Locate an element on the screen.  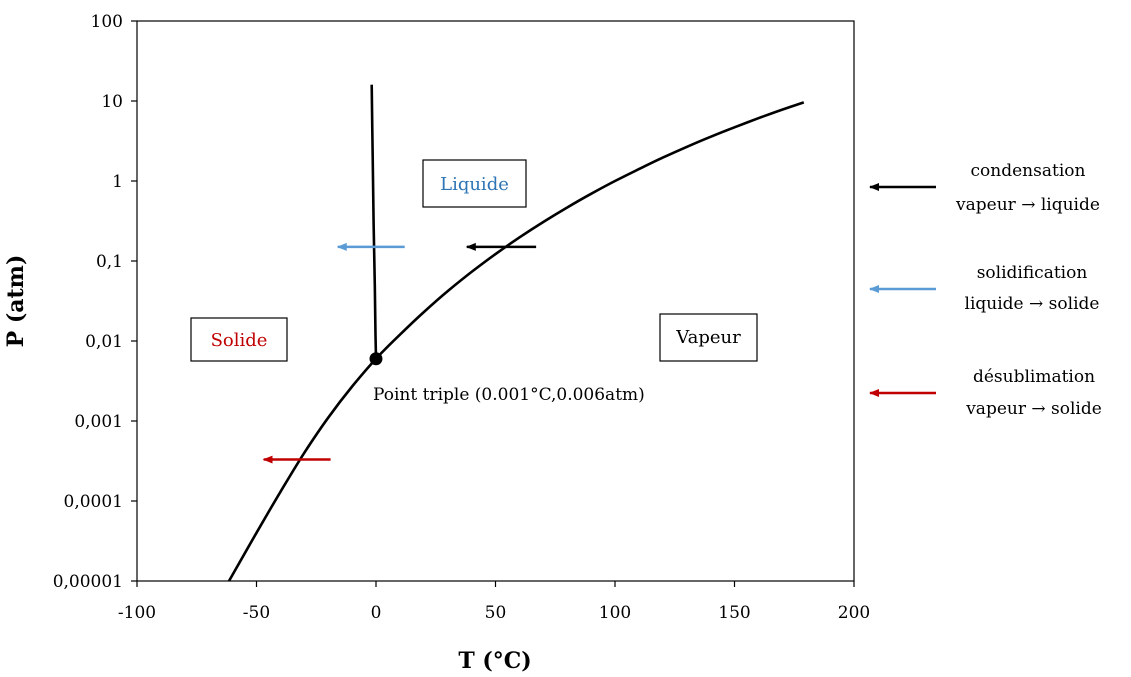
region-solide-label: Solide is located at coordinates (239, 340).